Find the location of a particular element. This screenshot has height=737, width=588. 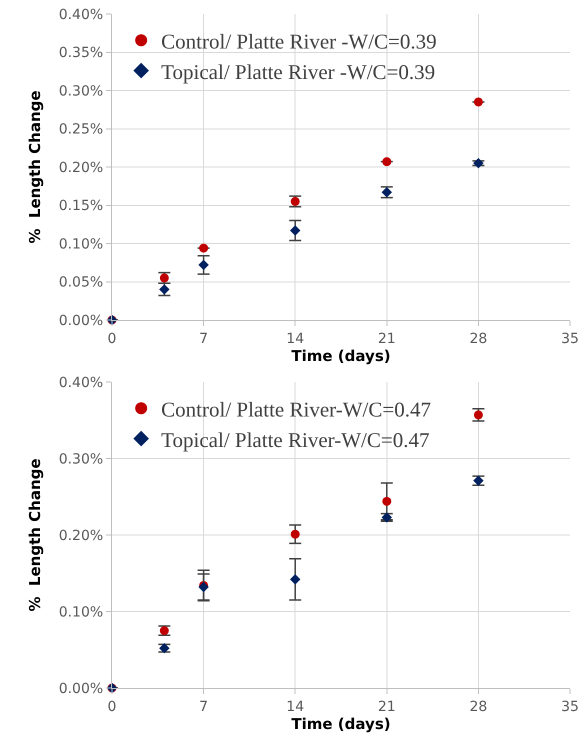

legend-label: Topical/ Platte River-W/C=0.47 is located at coordinates (295, 440).